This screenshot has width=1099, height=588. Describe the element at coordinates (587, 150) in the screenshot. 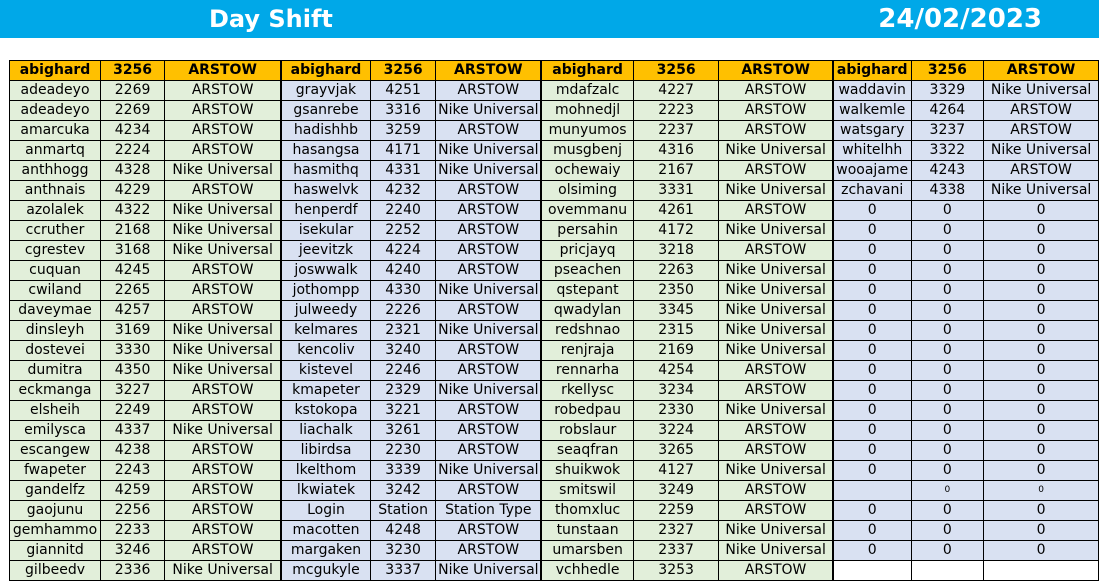

I see `login-cell: musgbenj` at that location.